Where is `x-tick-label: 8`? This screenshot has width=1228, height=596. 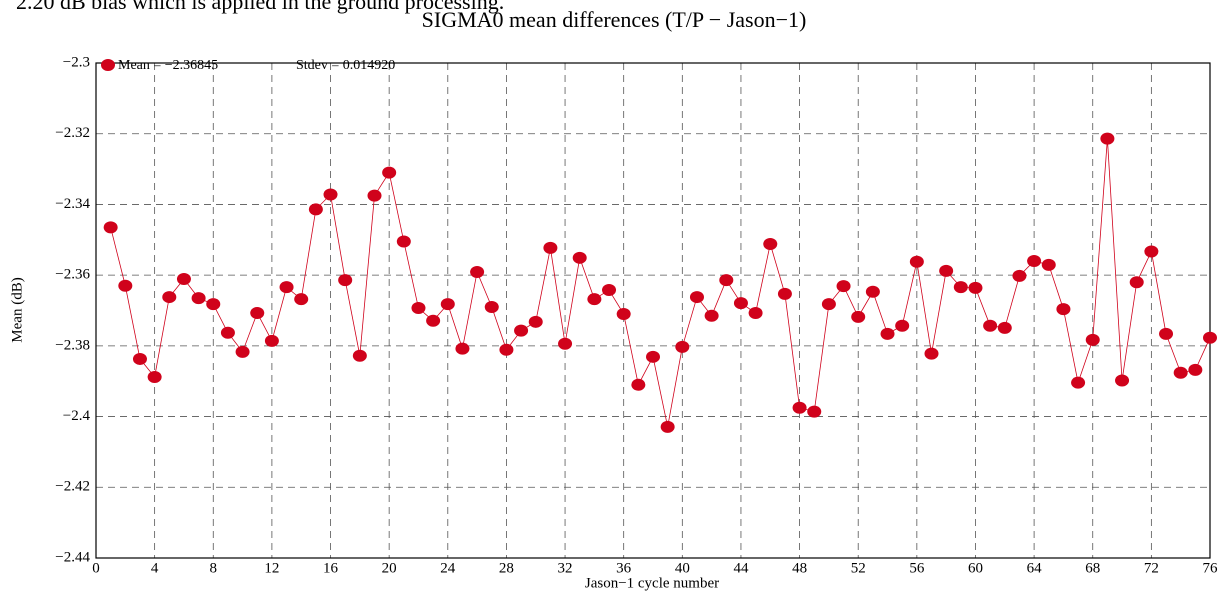
x-tick-label: 8 is located at coordinates (214, 568).